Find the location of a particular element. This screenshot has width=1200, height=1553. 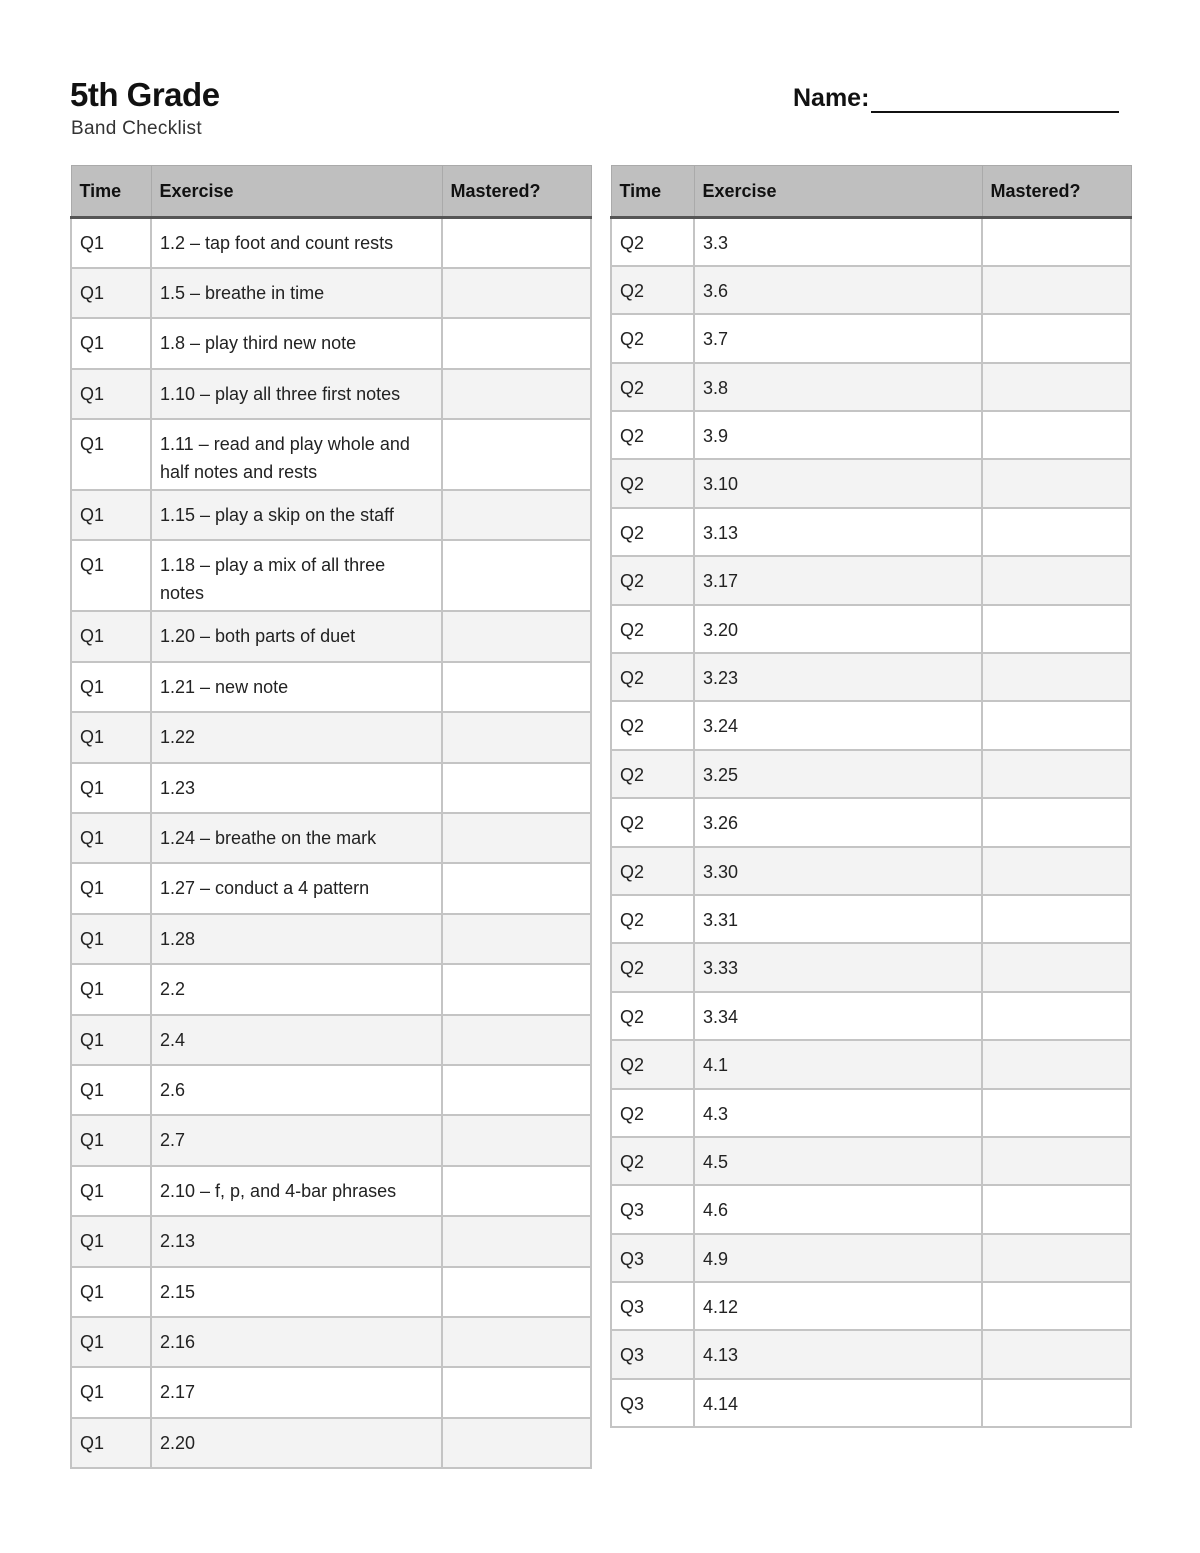

name-field: Name: is located at coordinates (956, 98).